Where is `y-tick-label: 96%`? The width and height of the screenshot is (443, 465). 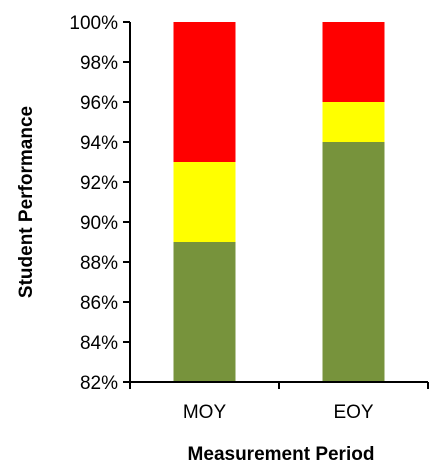
y-tick-label: 96% is located at coordinates (99, 103).